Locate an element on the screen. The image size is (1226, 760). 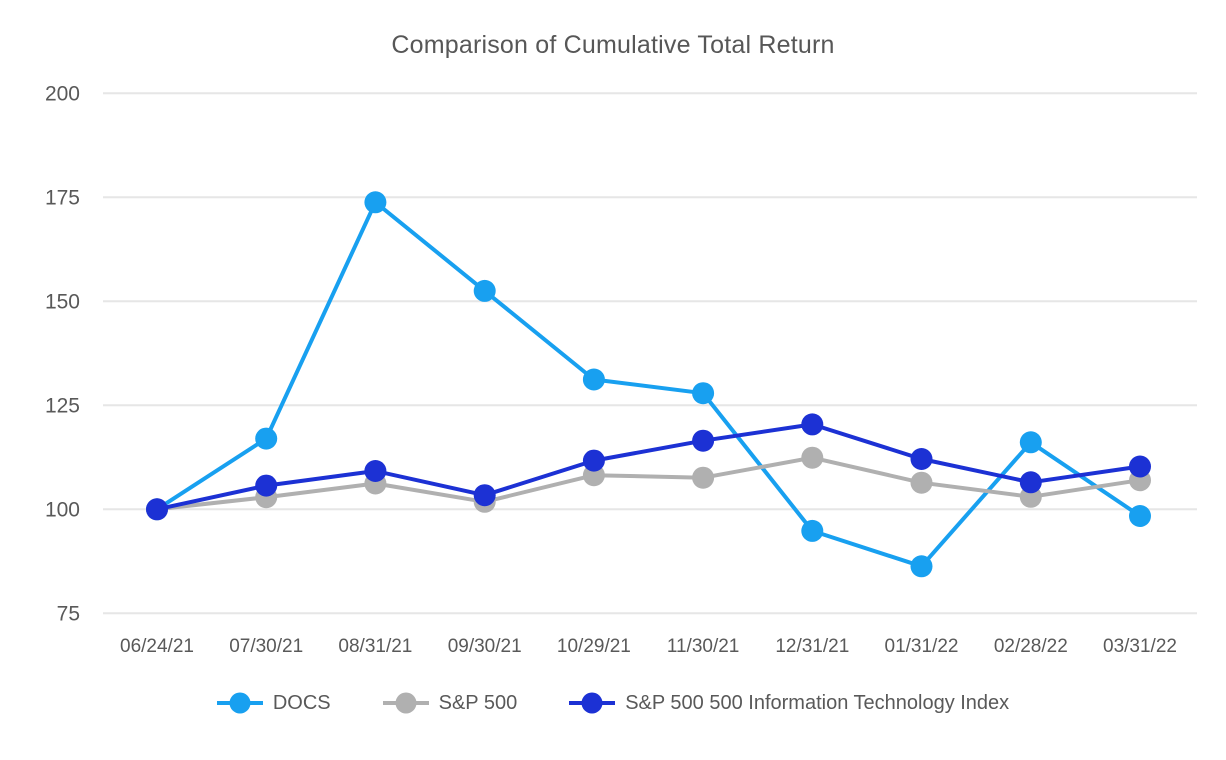
legend-item-s-p-500-500-information-technology-index: S&P 500 500 Information Technology Index is located at coordinates (789, 703).